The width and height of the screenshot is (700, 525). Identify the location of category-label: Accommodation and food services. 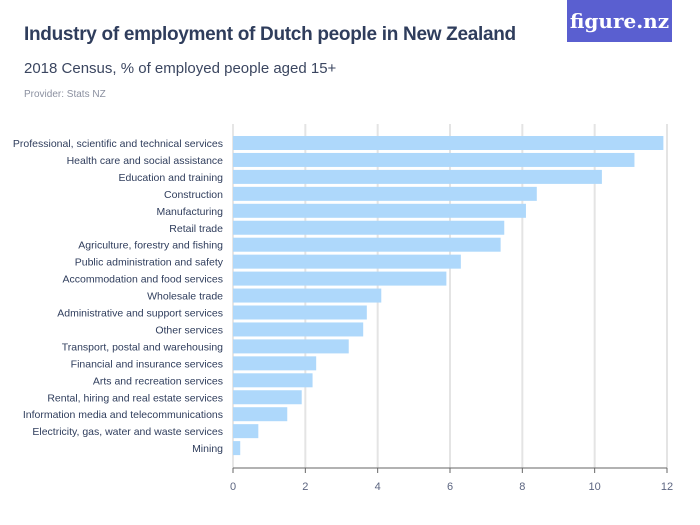
(143, 280).